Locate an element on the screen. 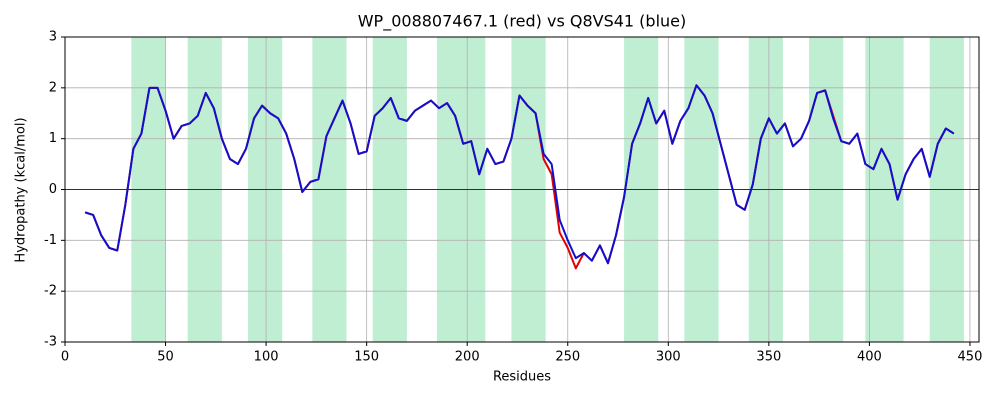 Image resolution: width=1000 pixels, height=400 pixels. y-tick-label: -2 is located at coordinates (50, 291).